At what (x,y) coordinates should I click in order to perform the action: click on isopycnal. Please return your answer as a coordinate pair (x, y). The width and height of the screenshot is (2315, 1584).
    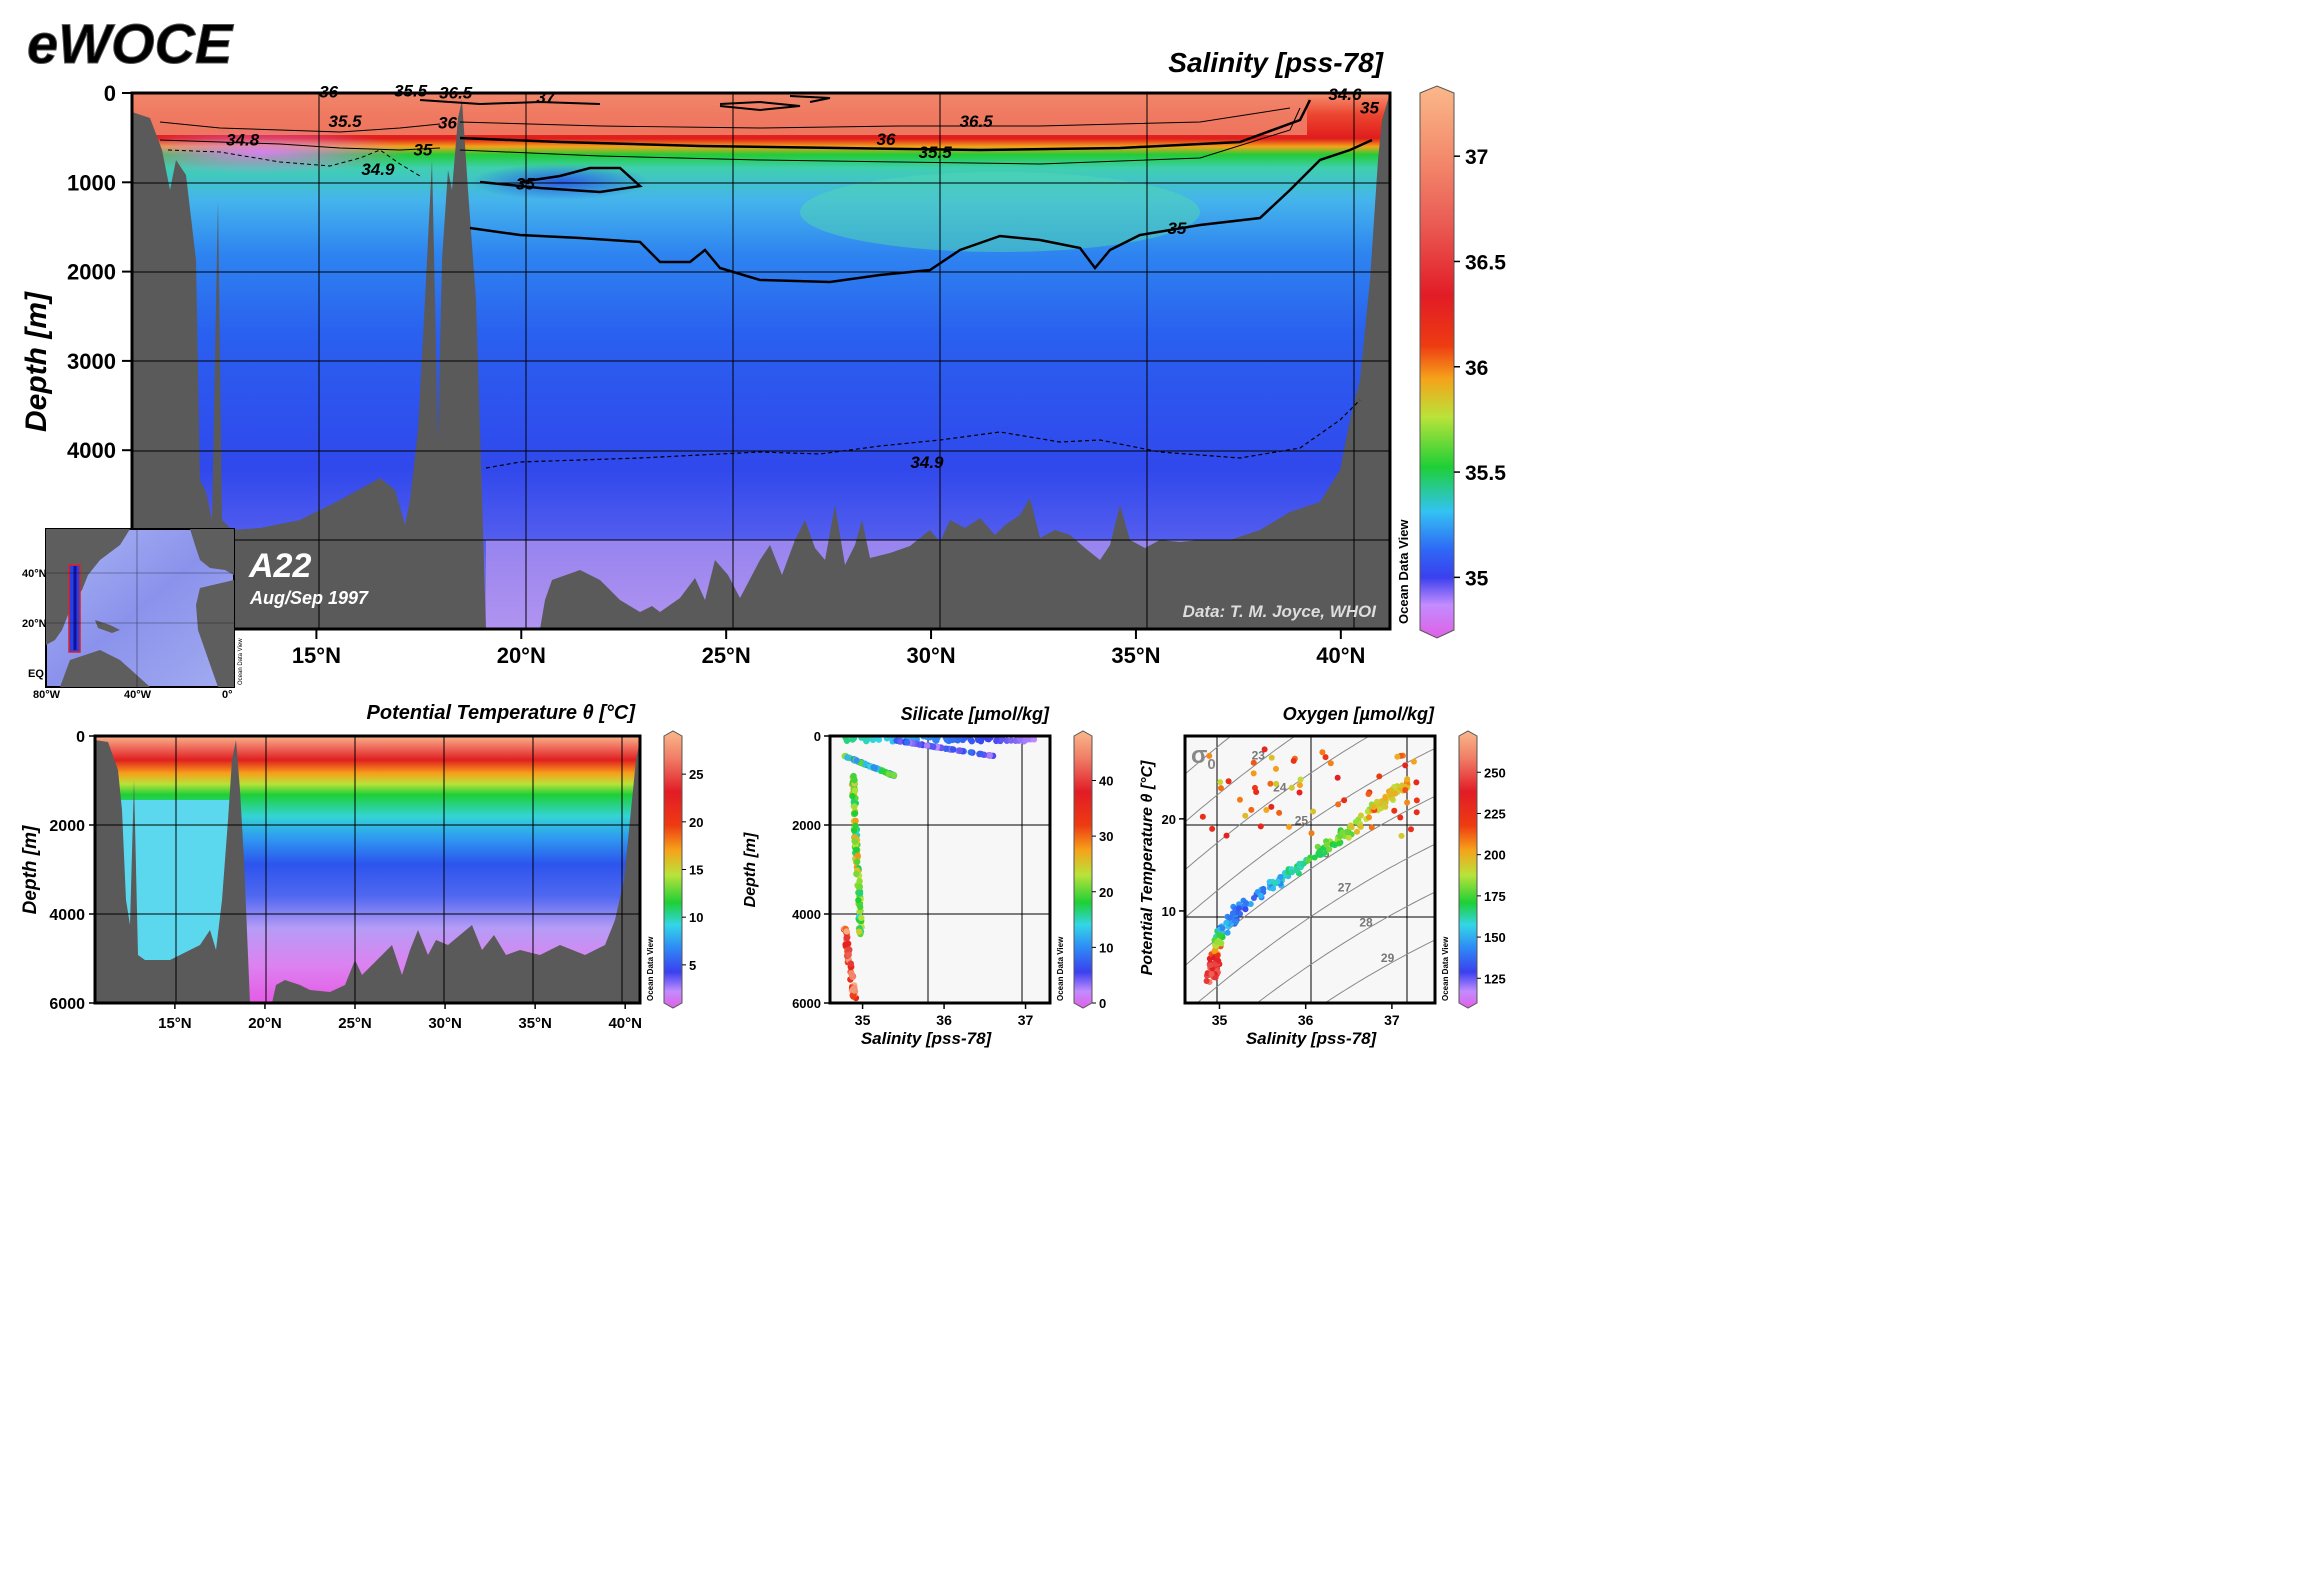
    Looking at the image, I should click on (1310, 833).